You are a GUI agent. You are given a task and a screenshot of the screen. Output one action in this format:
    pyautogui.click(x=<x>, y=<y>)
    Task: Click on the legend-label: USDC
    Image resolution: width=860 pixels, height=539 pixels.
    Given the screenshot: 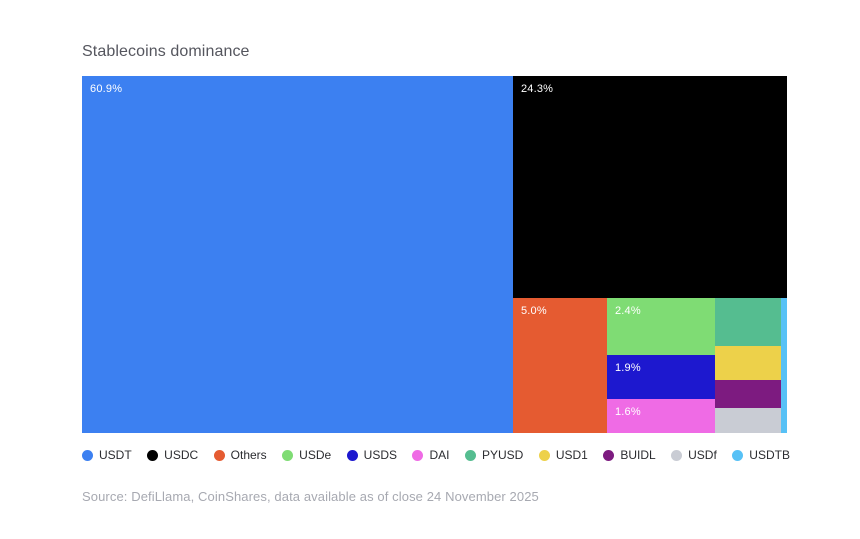 What is the action you would take?
    pyautogui.click(x=181, y=455)
    